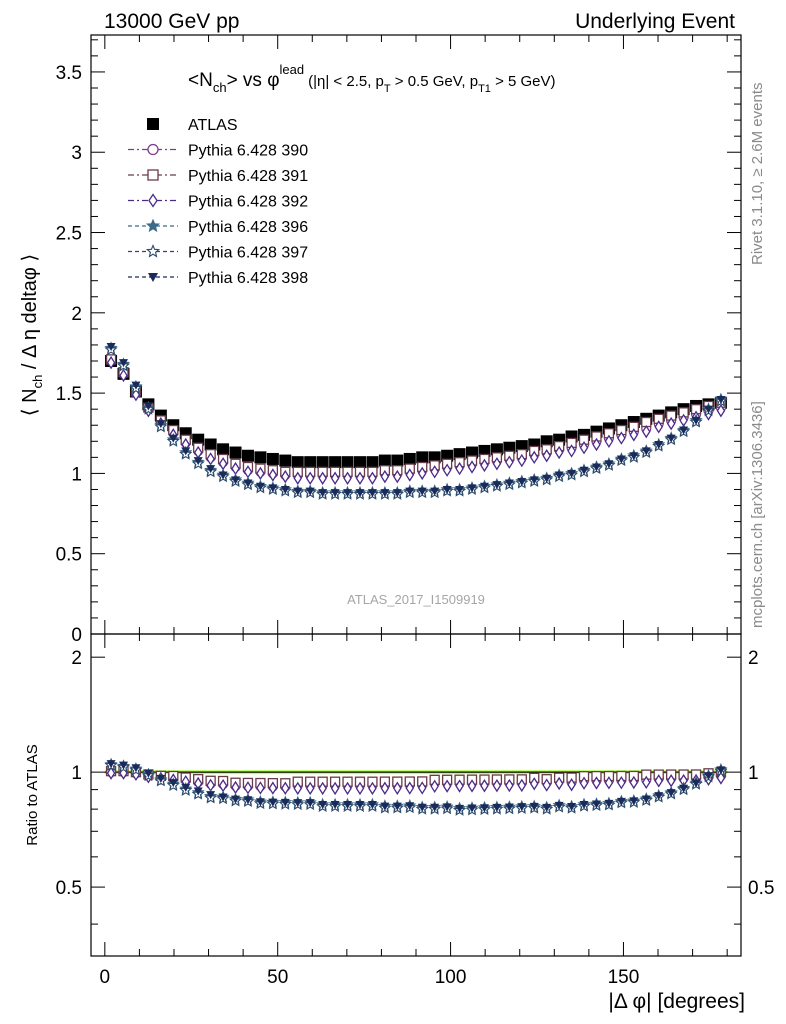  What do you see at coordinates (346, 81) in the screenshot?
I see `title-cuts: (|η| < 2.5, p` at bounding box center [346, 81].